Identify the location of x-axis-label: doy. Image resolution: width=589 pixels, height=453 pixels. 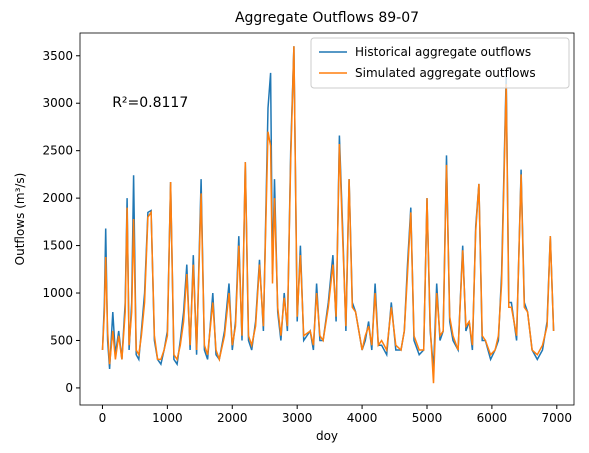
(327, 436).